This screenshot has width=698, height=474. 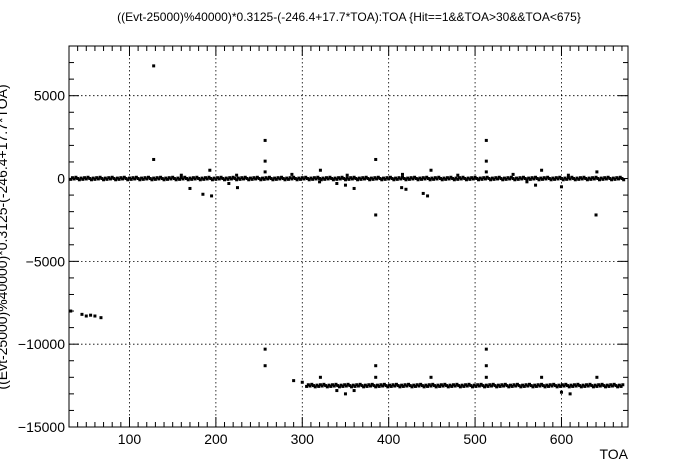 What do you see at coordinates (389, 439) in the screenshot?
I see `x-tick-label-3: 400` at bounding box center [389, 439].